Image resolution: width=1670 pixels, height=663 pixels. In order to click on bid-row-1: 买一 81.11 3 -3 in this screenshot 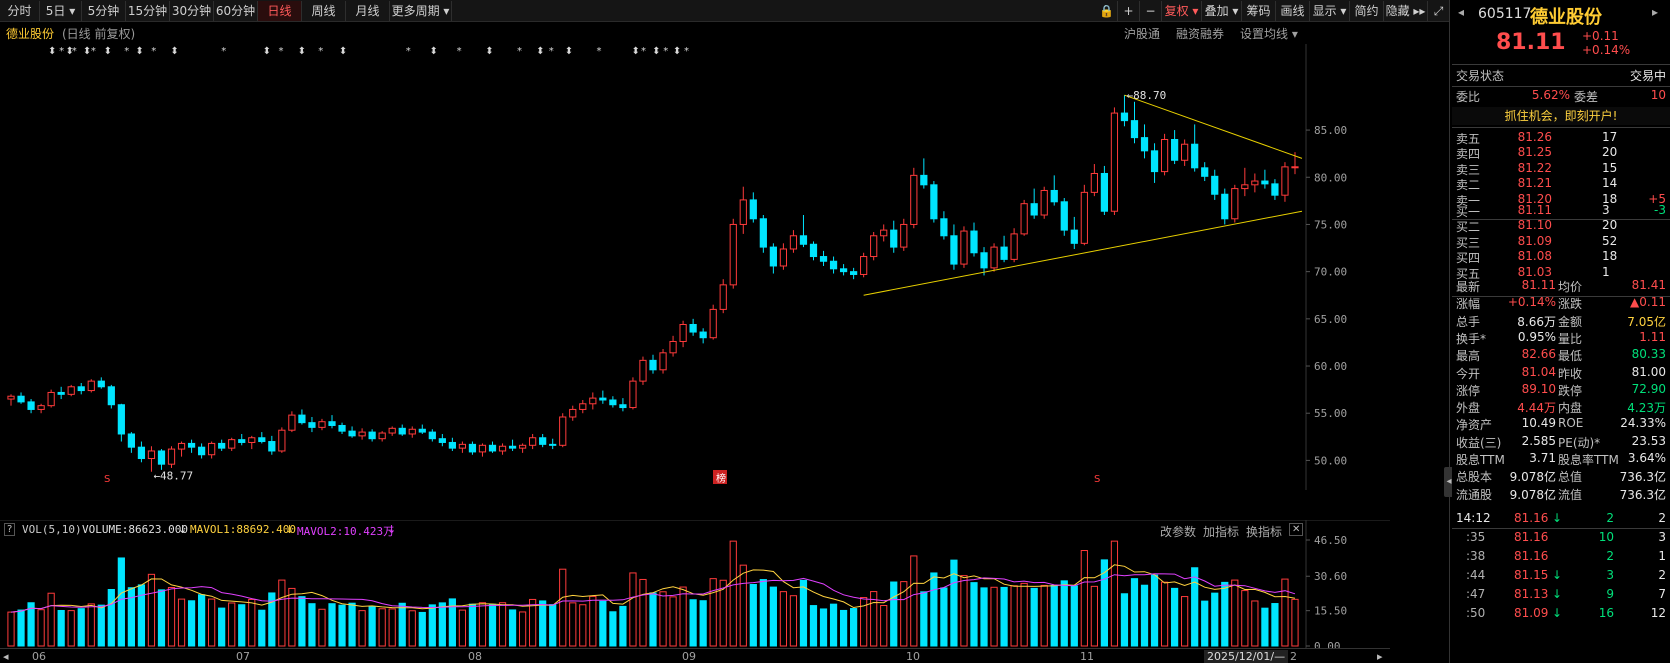, I will do `click(1561, 212)`.